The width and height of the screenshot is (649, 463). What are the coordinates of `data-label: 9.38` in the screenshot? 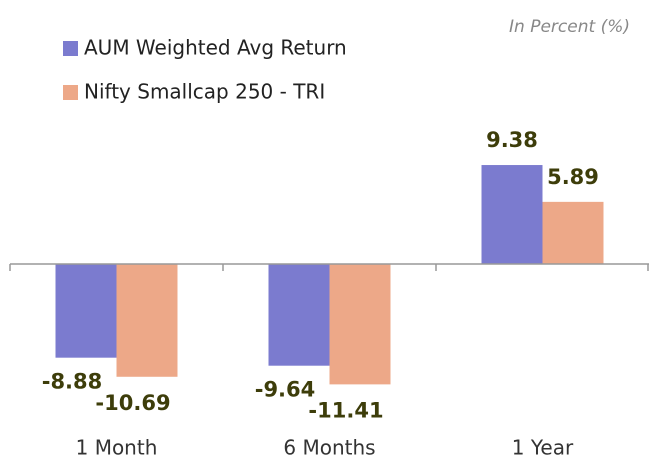 It's located at (512, 140).